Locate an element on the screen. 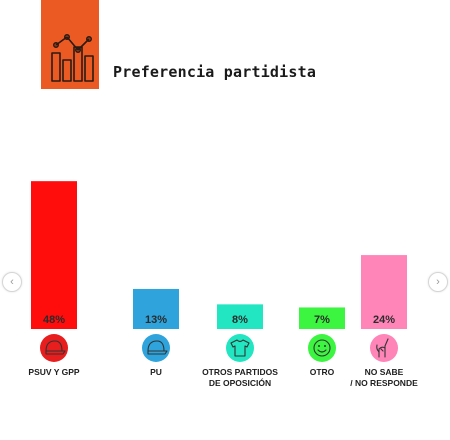 Image resolution: width=450 pixels, height=440 pixels. category-label: NO SABE is located at coordinates (384, 372).